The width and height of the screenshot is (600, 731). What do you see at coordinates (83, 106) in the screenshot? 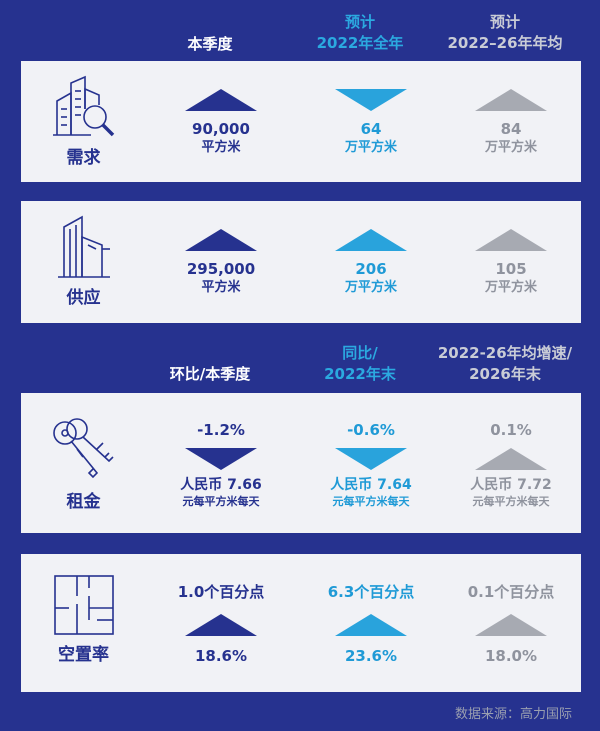
I see `building-search-icon` at bounding box center [83, 106].